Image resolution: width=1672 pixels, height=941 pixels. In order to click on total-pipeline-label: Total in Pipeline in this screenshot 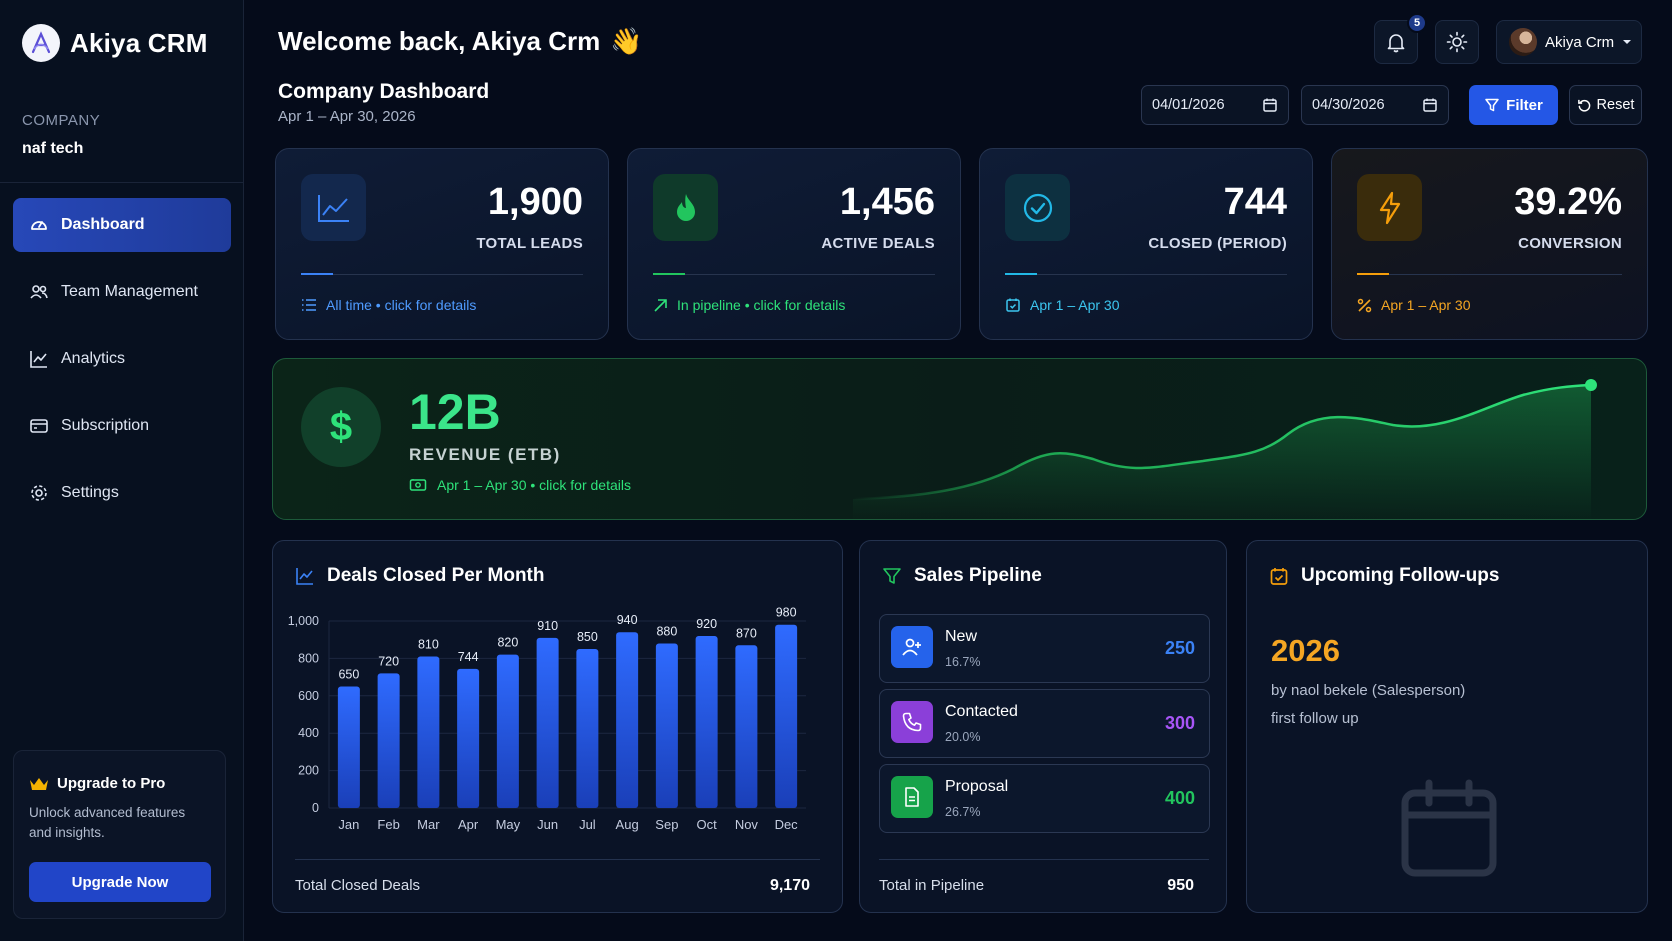, I will do `click(932, 885)`.